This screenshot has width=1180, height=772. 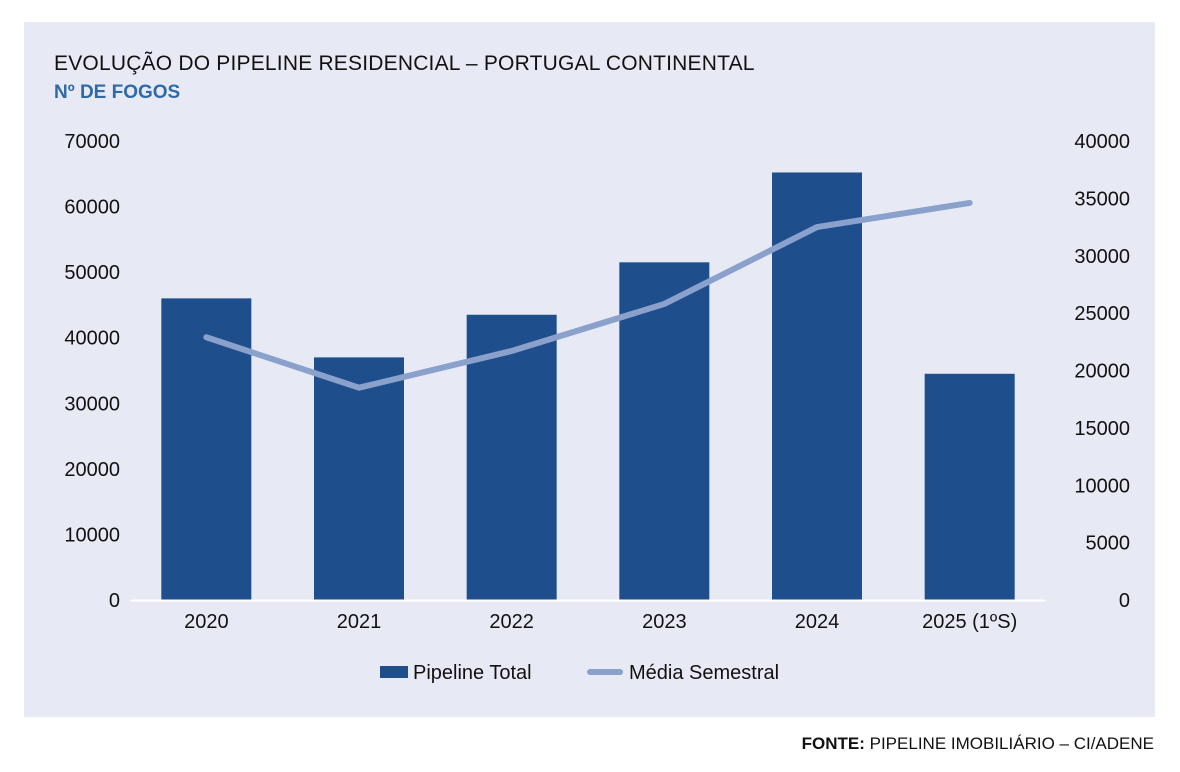 I want to click on x-tick-4: 2024, so click(x=817, y=622).